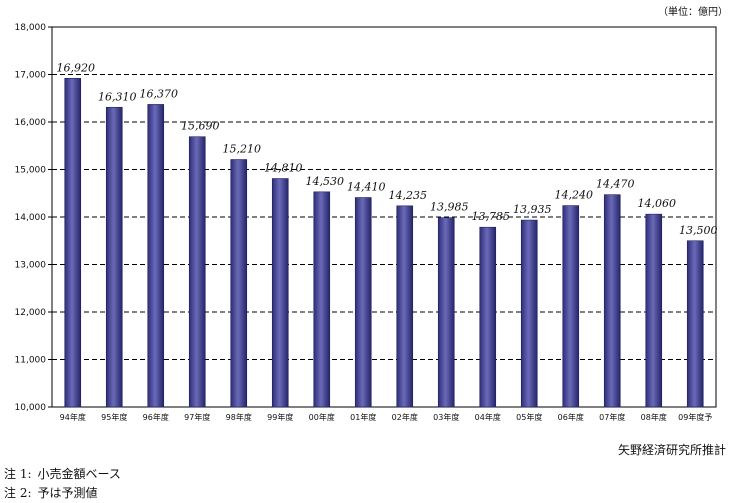 The image size is (734, 503). I want to click on note-1: 注 1: 小売金額ベース, so click(65, 474).